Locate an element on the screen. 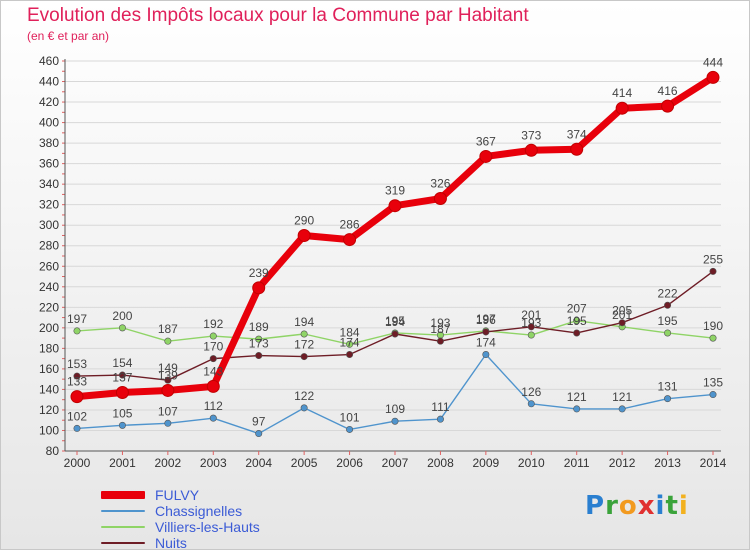 Image resolution: width=750 pixels, height=551 pixels. data-label: 97 is located at coordinates (259, 422).